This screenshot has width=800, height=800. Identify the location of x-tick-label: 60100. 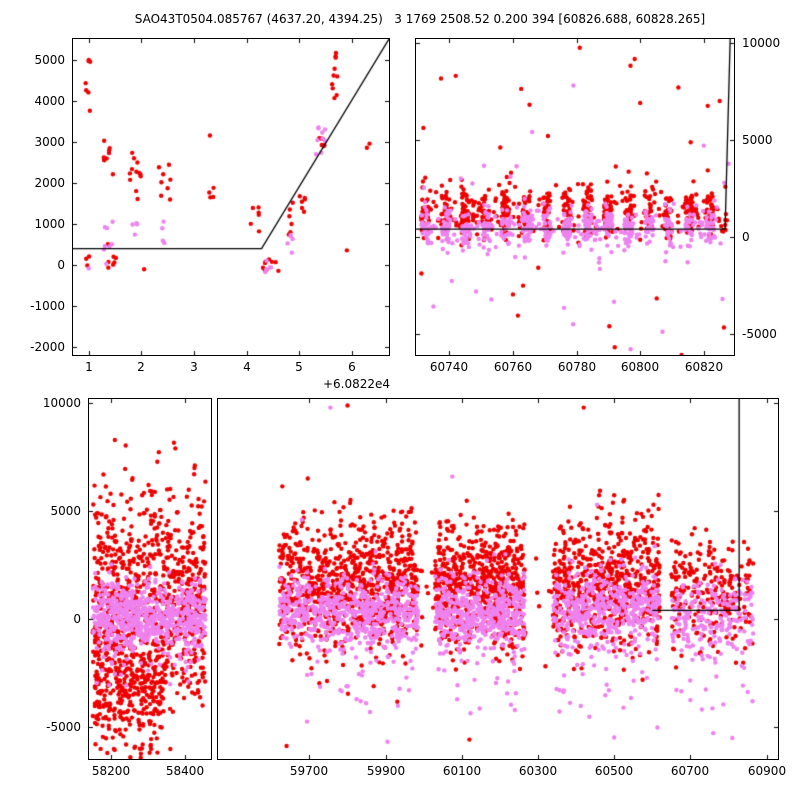
(462, 771).